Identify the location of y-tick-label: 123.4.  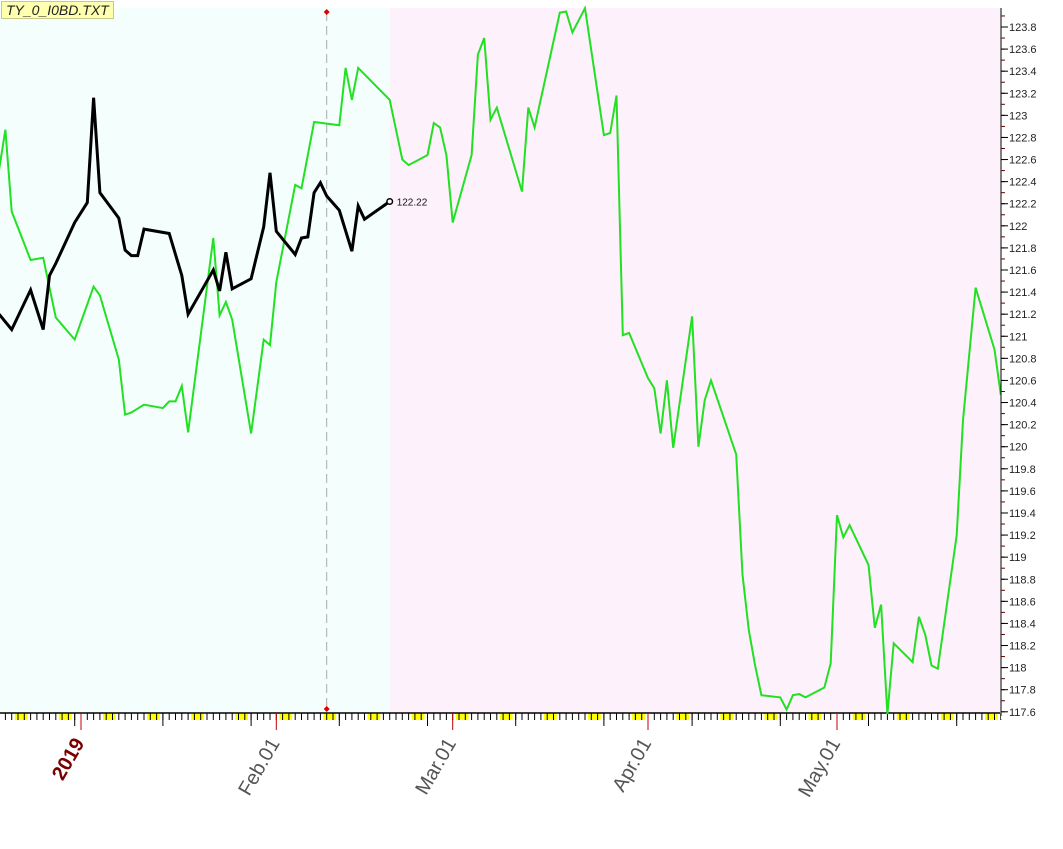
(1023, 72).